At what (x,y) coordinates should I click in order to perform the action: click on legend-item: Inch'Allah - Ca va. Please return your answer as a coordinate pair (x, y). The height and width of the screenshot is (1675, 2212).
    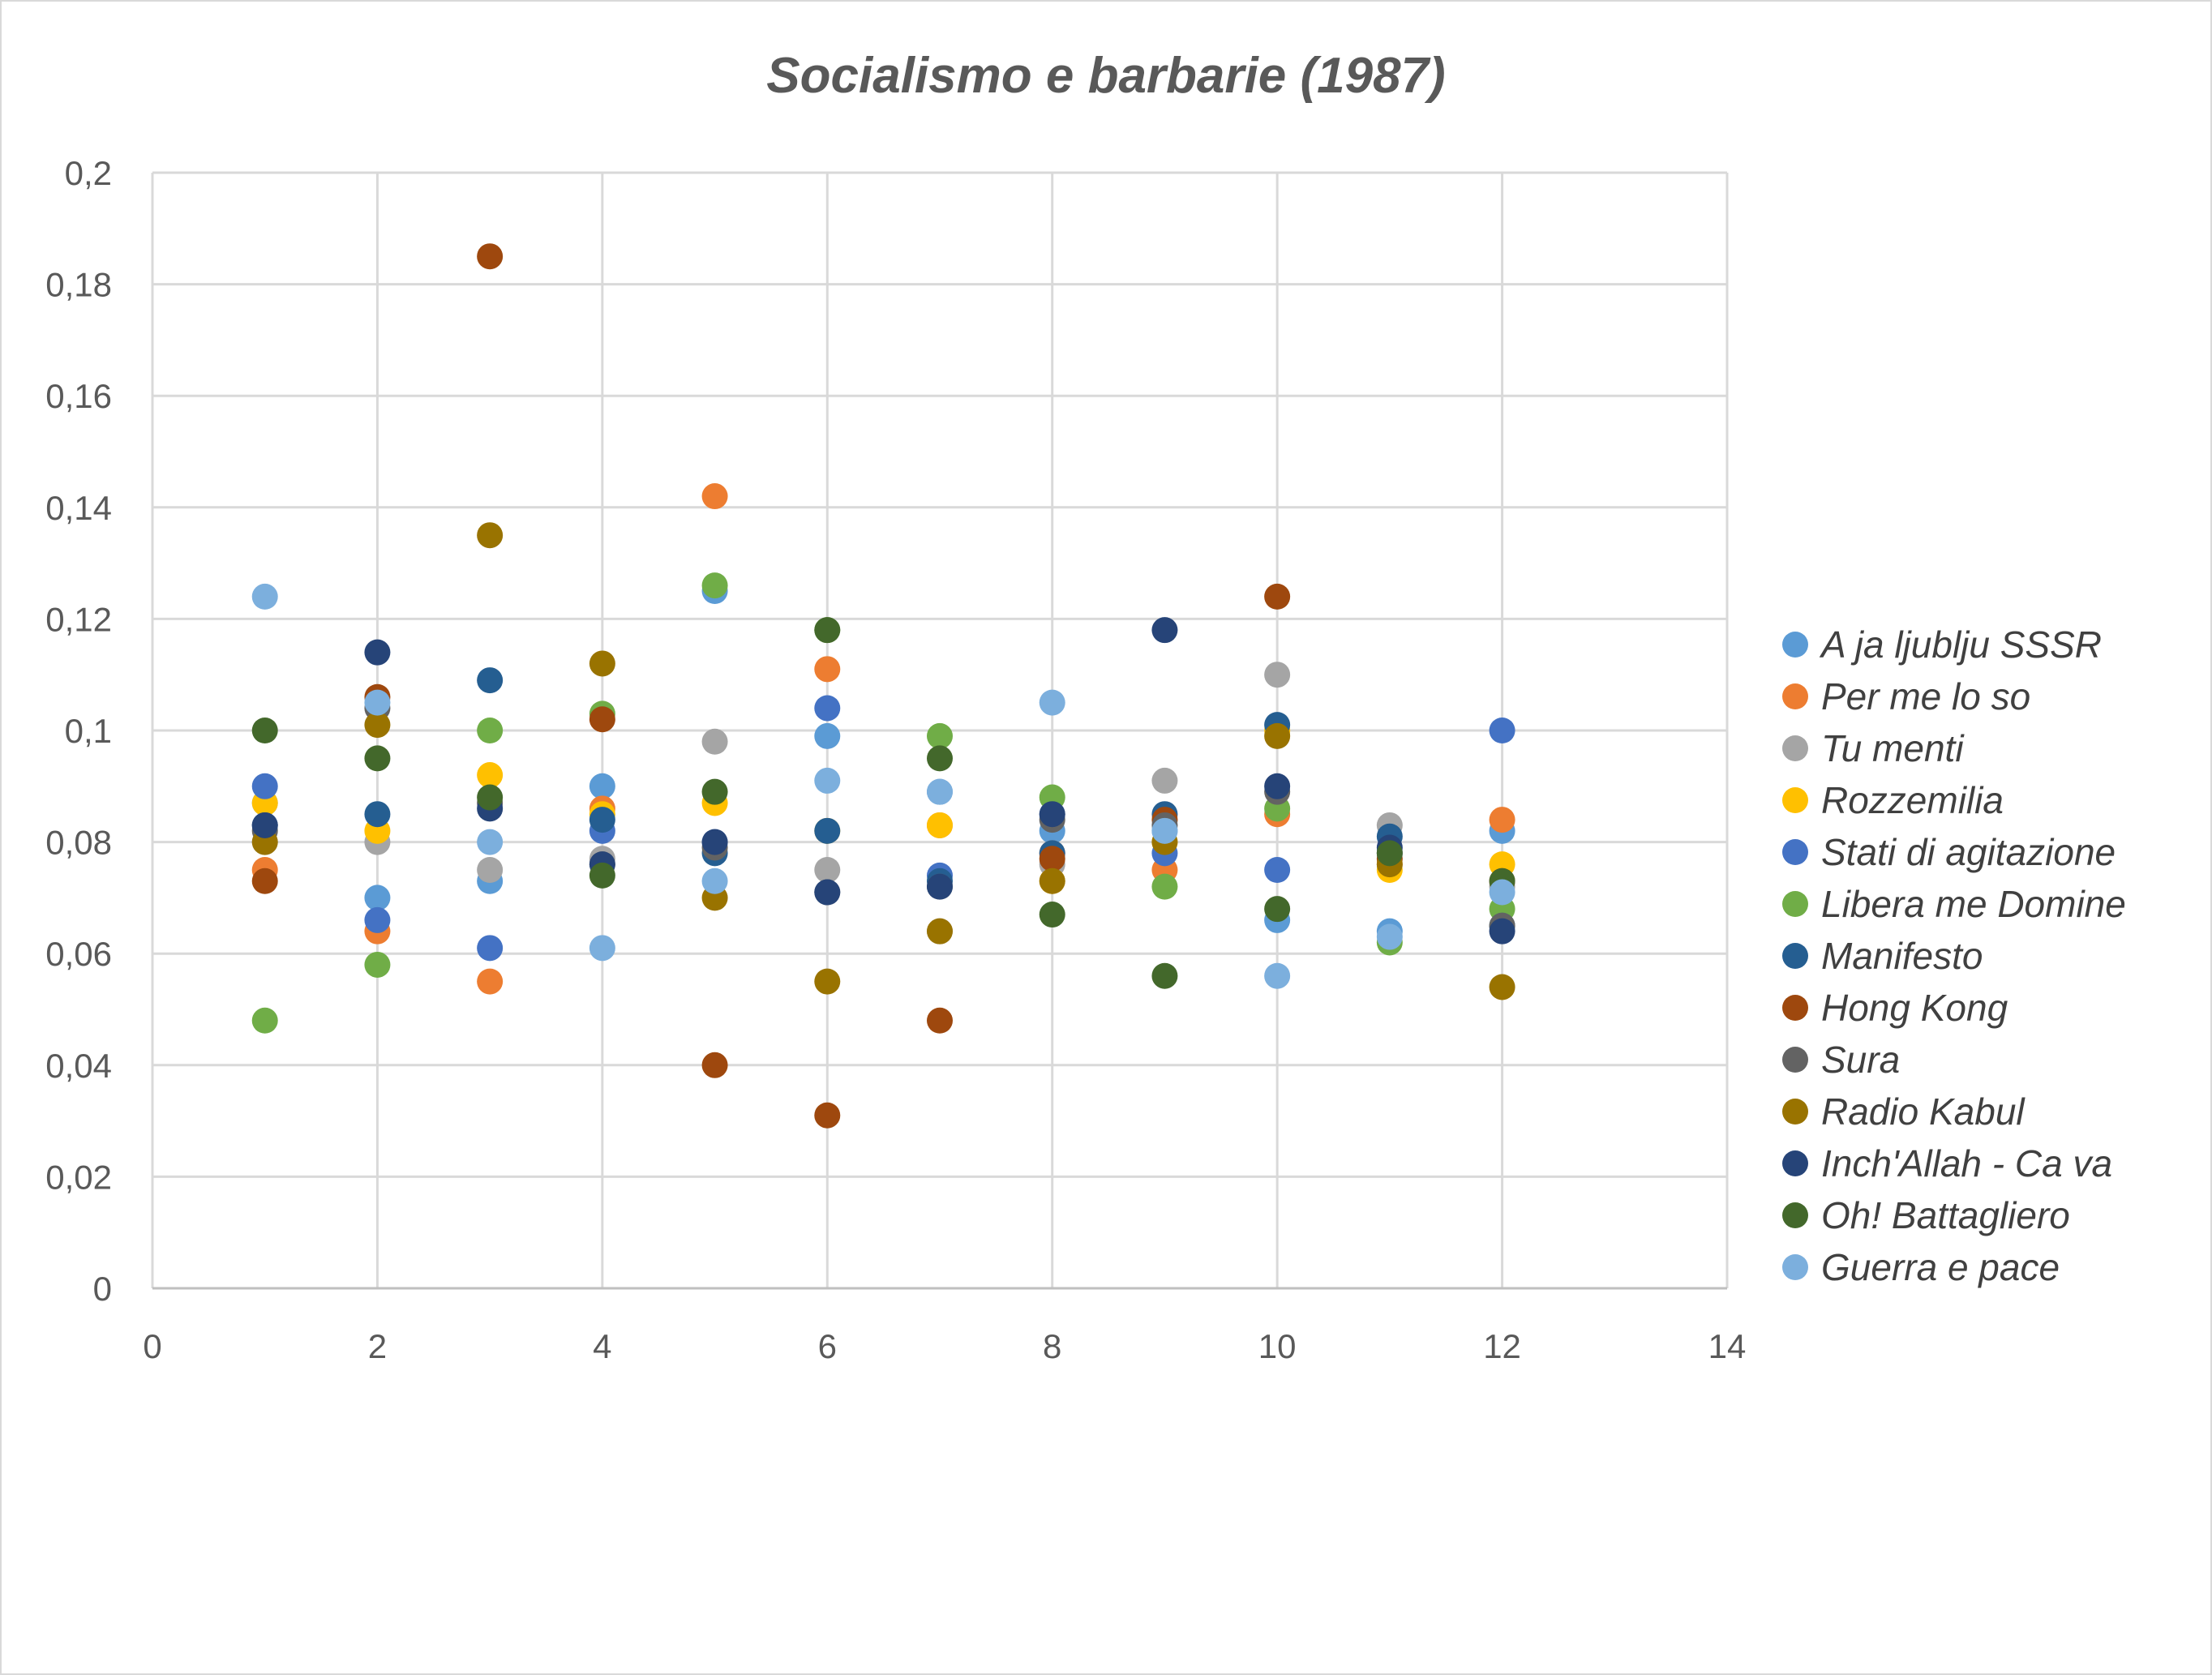
    Looking at the image, I should click on (1947, 1163).